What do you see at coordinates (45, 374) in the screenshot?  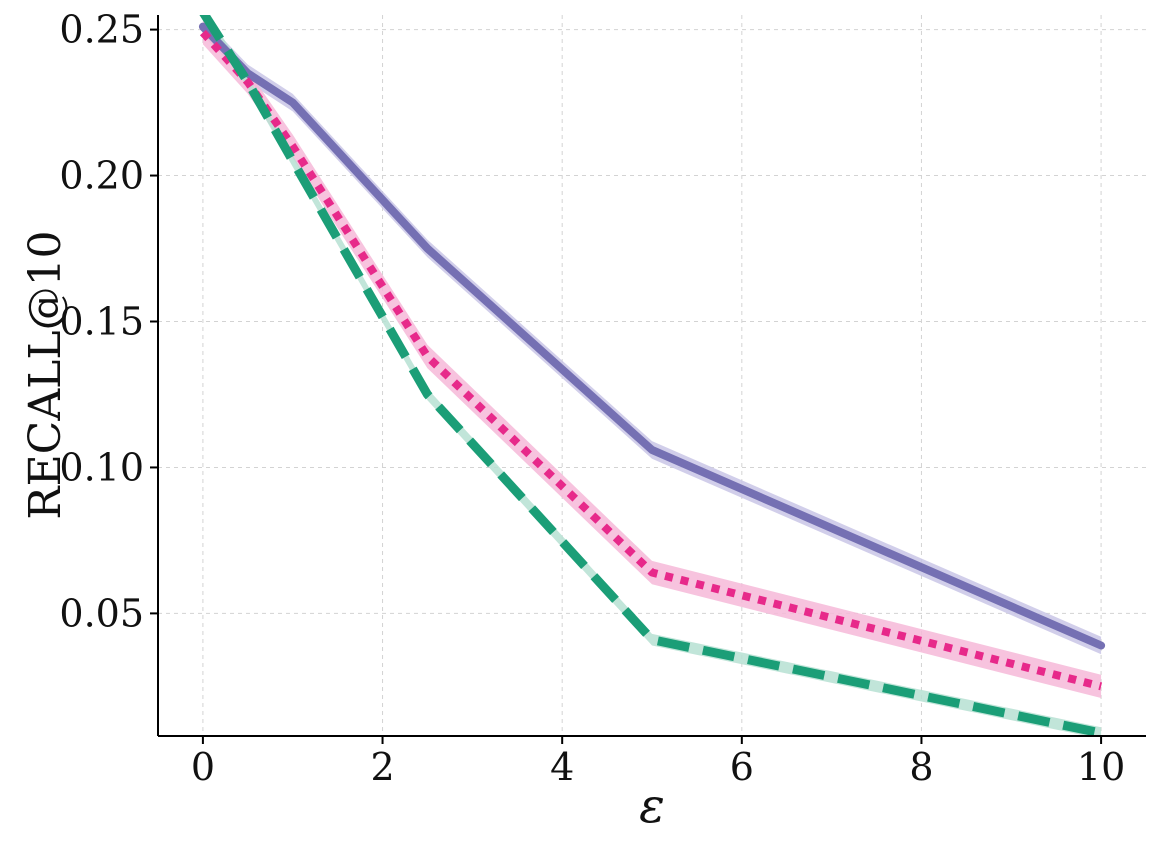 I see `y-axis-label: RECALL@10` at bounding box center [45, 374].